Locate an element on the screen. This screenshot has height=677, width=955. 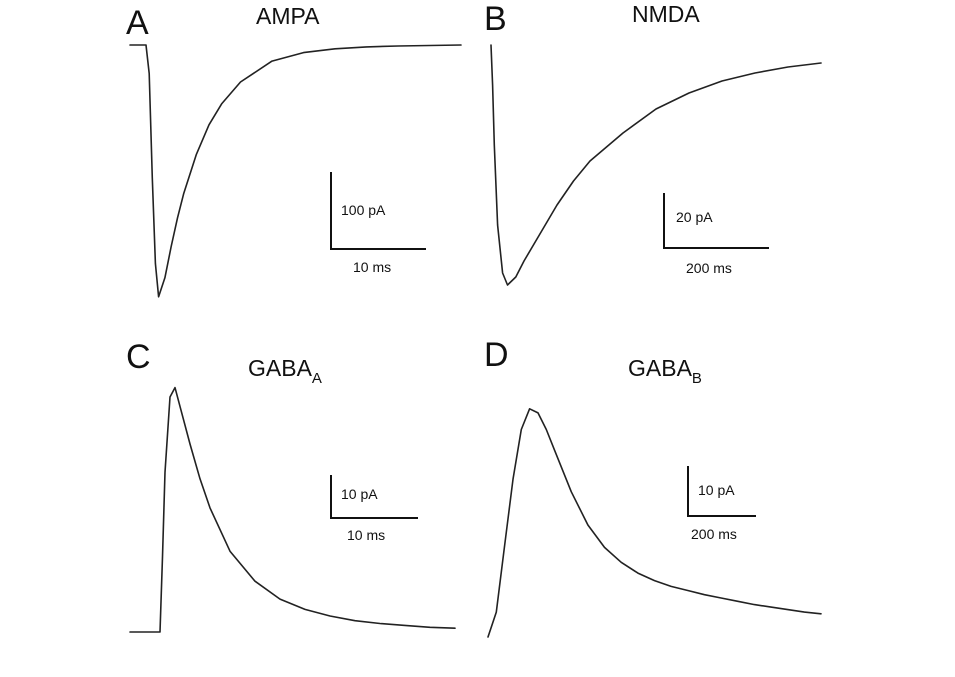
panel-d-scale-bars: 10 pA 200 ms is located at coordinates (721, 504).